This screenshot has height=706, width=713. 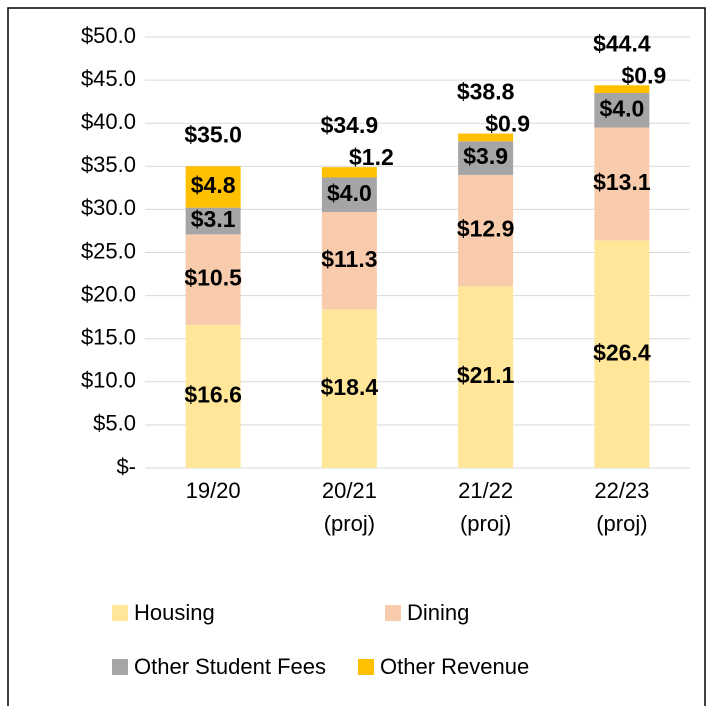 I want to click on data-label: $10.5, so click(x=213, y=278).